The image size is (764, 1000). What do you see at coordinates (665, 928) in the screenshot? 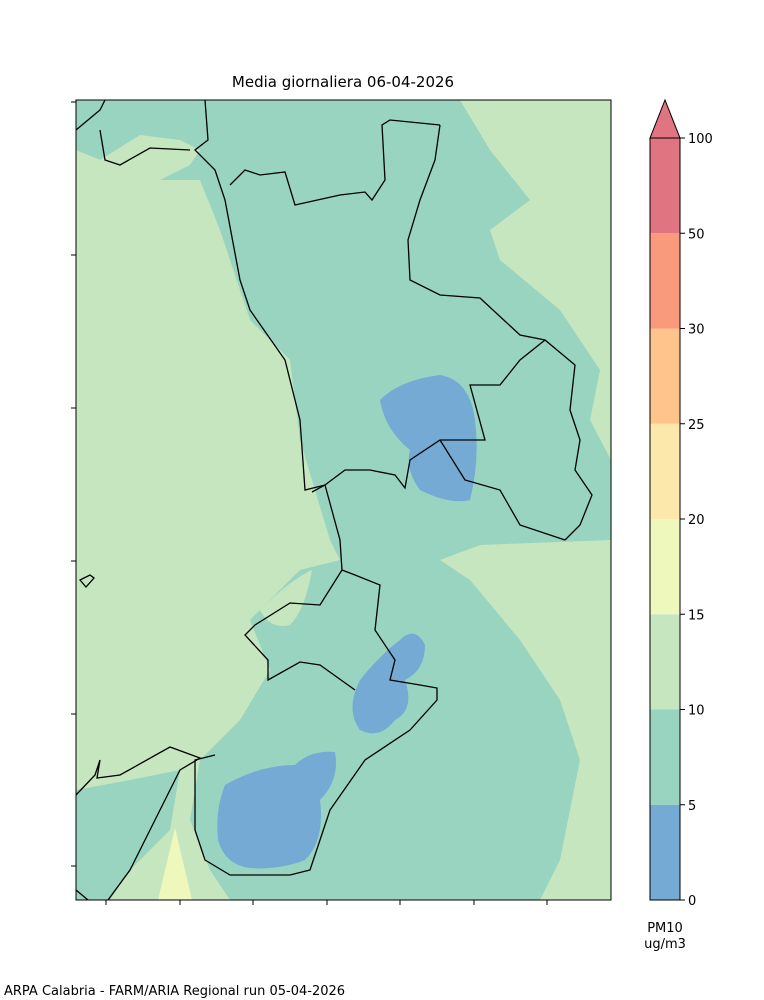
I see `colorbar-quantity: PM10` at bounding box center [665, 928].